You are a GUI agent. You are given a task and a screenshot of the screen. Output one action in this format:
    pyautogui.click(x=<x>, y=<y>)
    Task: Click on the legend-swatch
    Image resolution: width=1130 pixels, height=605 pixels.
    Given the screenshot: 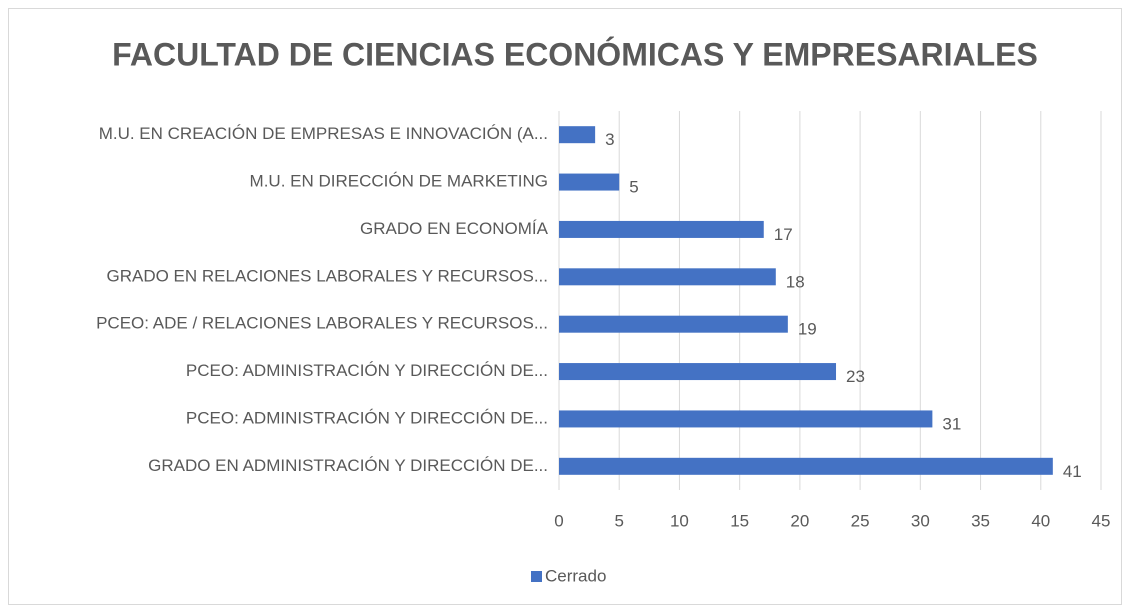 What is the action you would take?
    pyautogui.click(x=536, y=576)
    